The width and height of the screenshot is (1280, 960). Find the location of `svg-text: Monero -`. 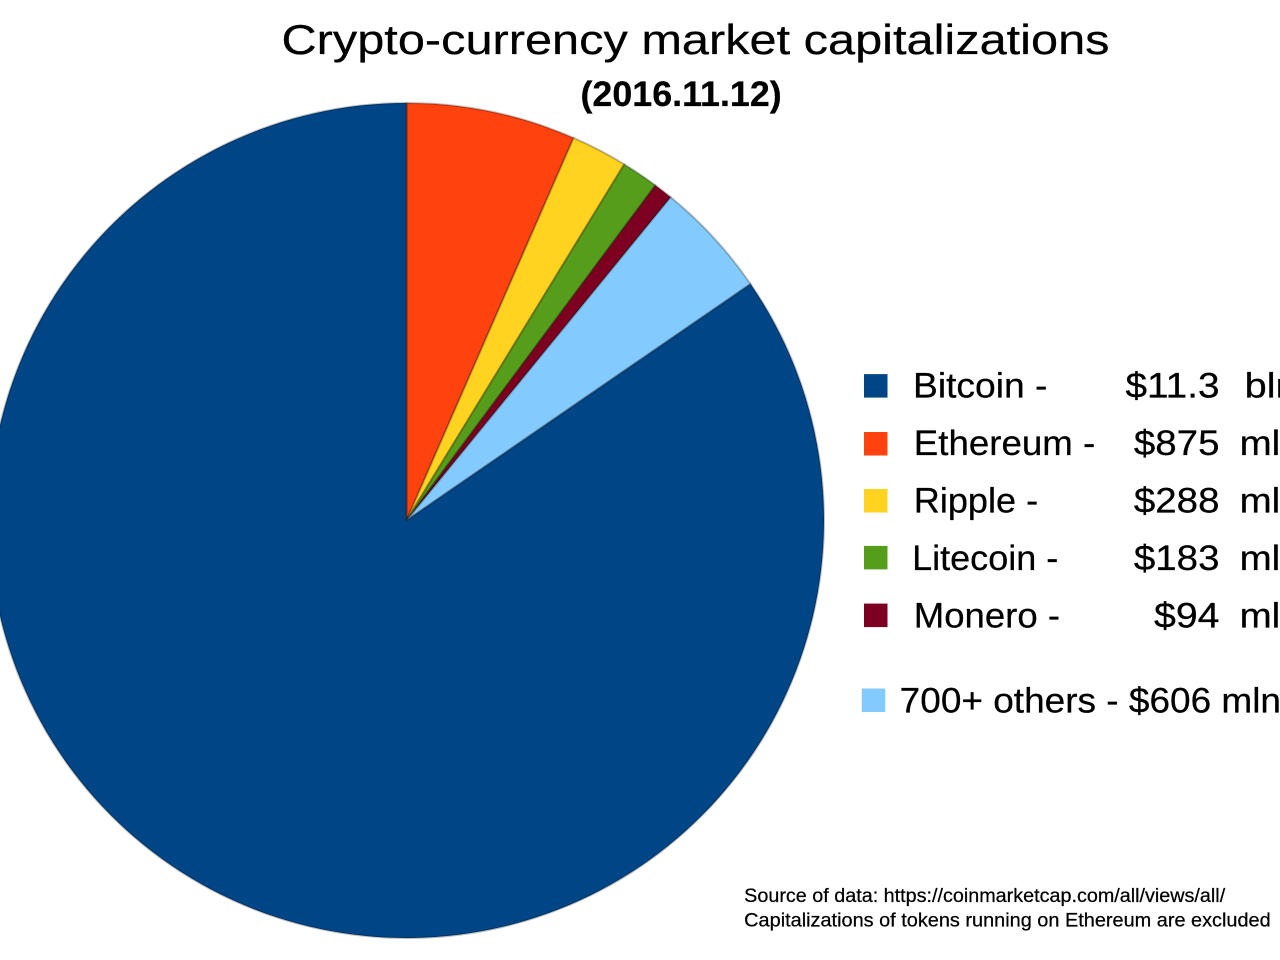

svg-text: Monero - is located at coordinates (987, 615).